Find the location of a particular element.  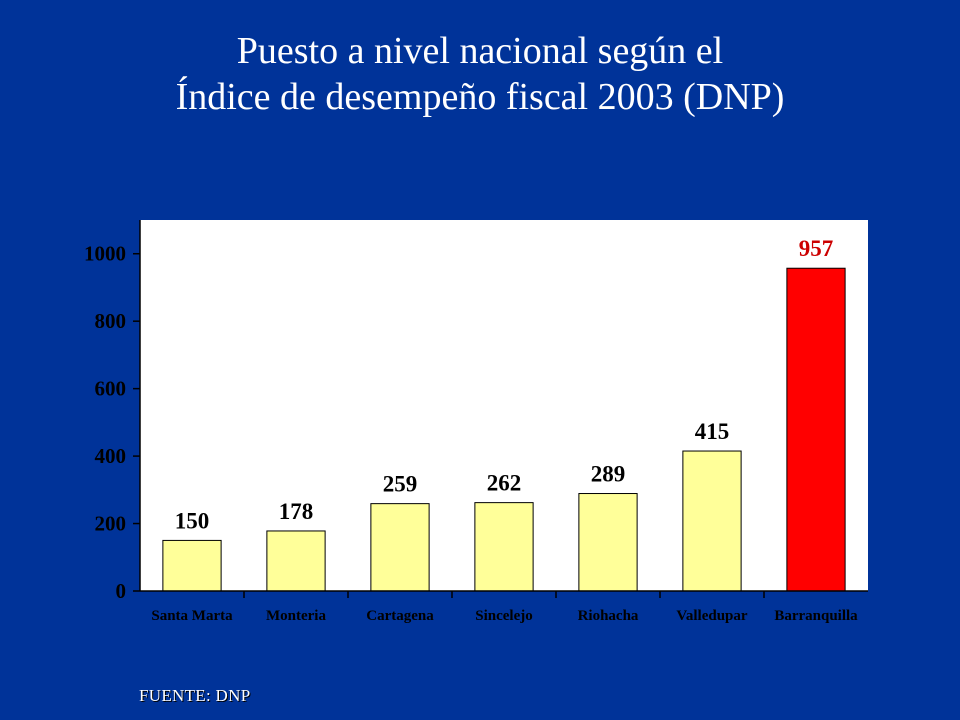

x-tick-label: Cartagena is located at coordinates (400, 616).